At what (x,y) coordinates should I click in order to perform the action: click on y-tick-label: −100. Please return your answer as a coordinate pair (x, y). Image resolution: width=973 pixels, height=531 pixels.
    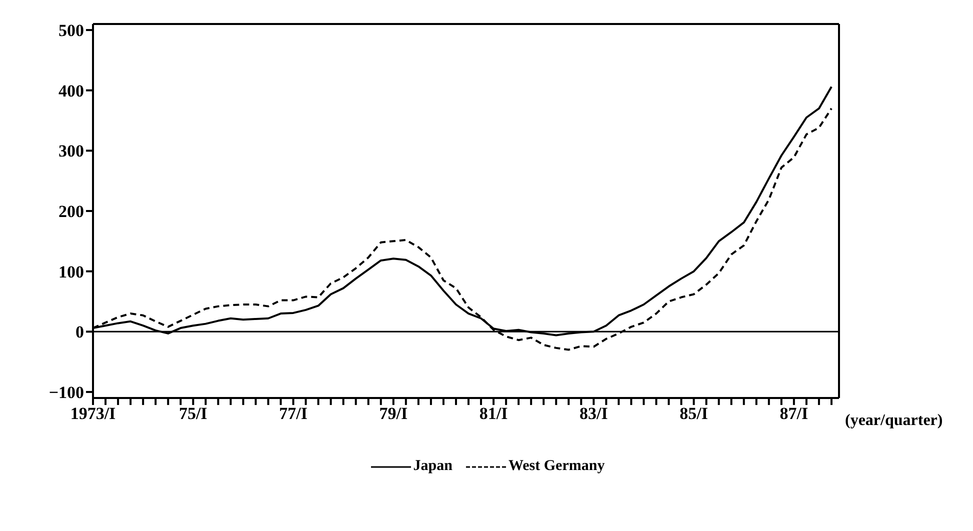
    Looking at the image, I should click on (66, 392).